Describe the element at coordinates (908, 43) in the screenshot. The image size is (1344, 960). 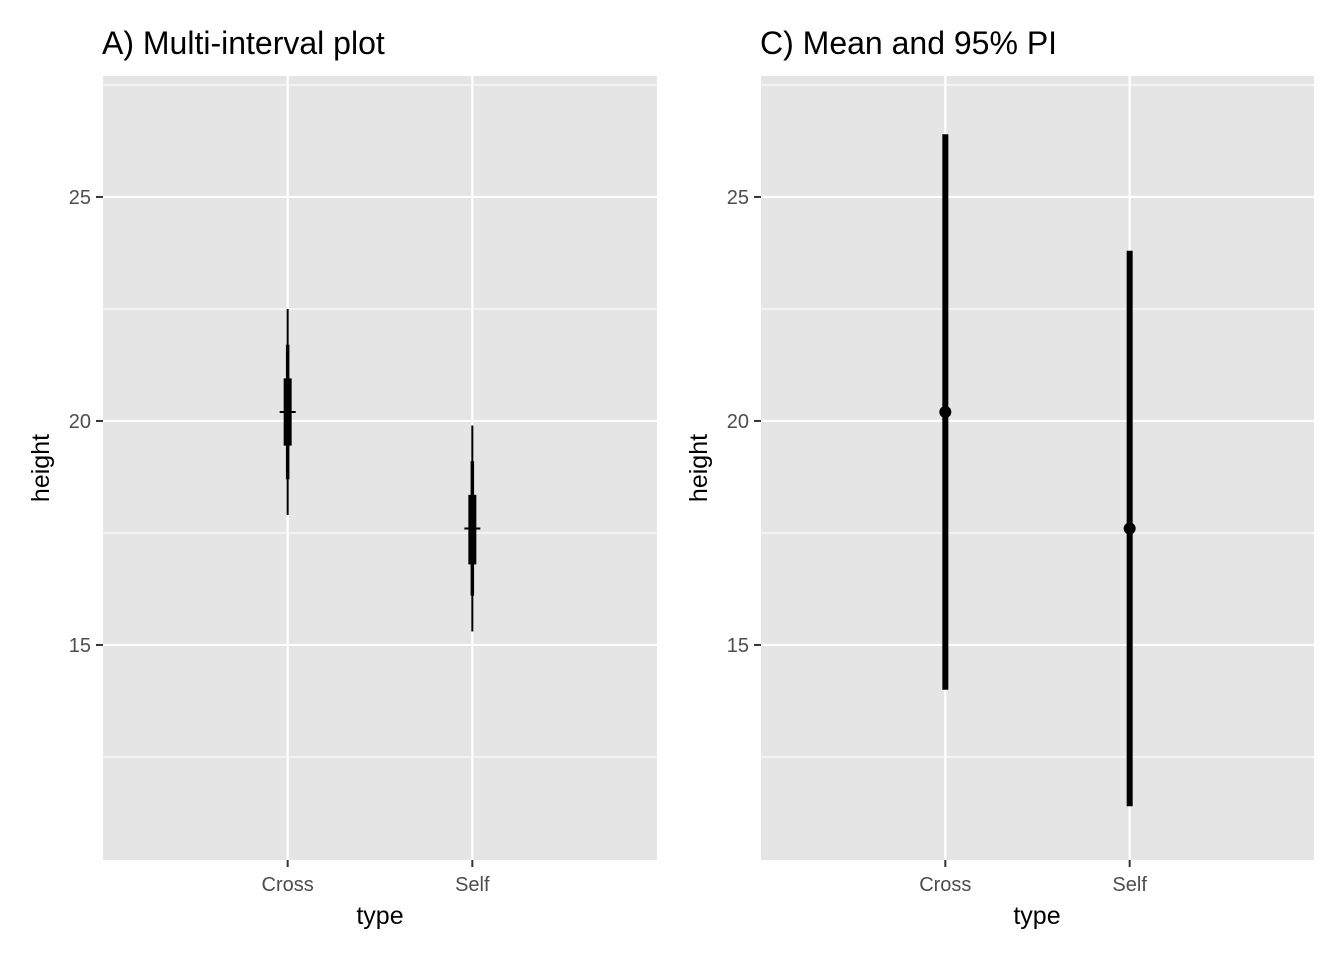
I see `plot-title: C) Mean and 95% PI` at that location.